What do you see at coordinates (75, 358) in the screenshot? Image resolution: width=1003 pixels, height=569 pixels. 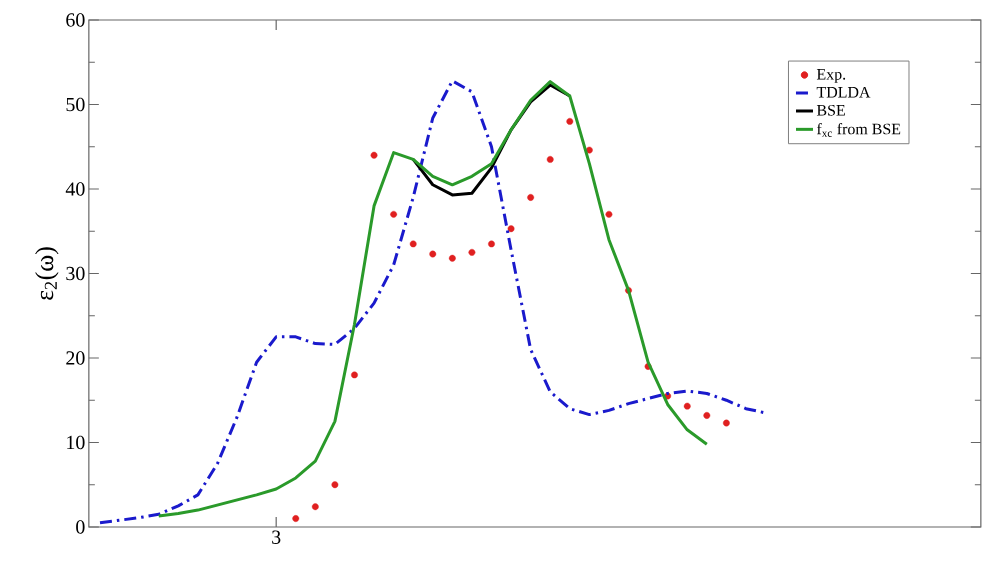 I see `y-tick-label: 20` at bounding box center [75, 358].